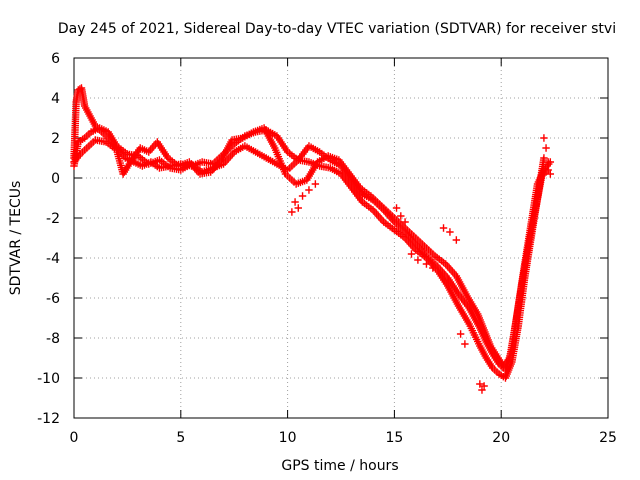  What do you see at coordinates (55, 179) in the screenshot?
I see `y-tick-label: 0` at bounding box center [55, 179].